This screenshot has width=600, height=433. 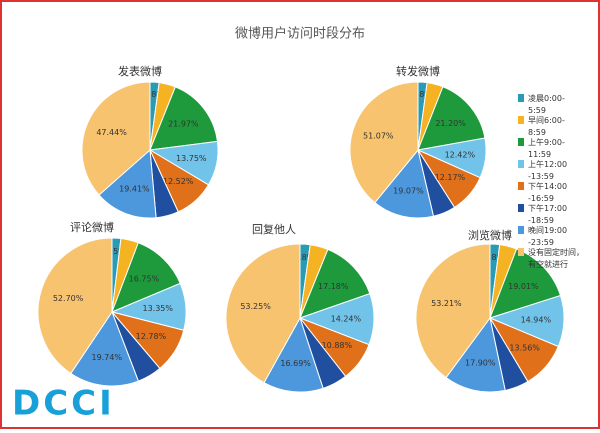 What do you see at coordinates (116, 251) in the screenshot?
I see `data-label: 2.5%` at bounding box center [116, 251].